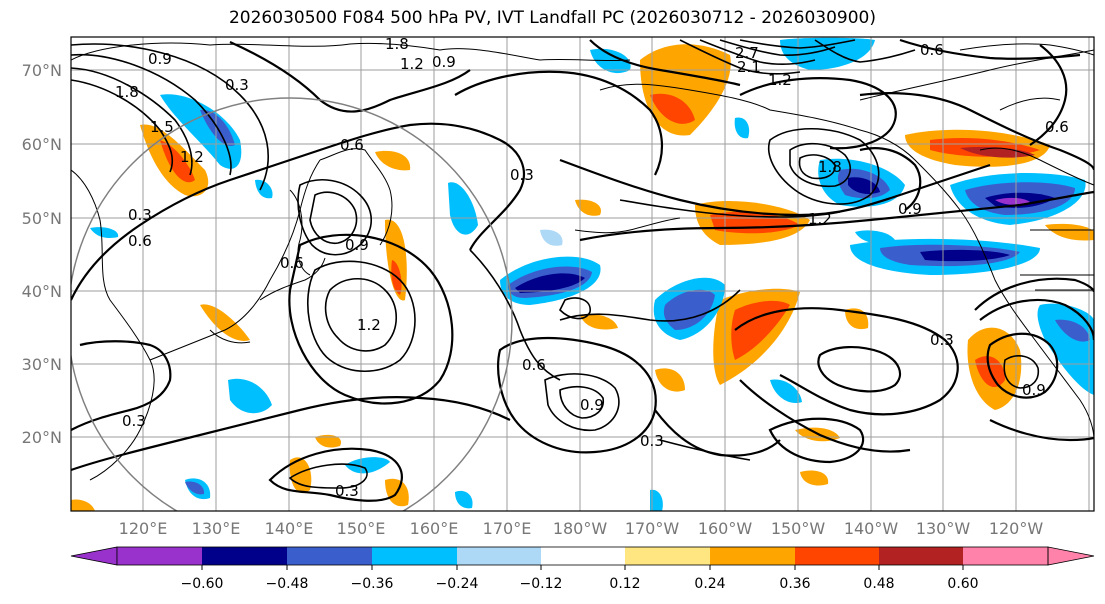 The width and height of the screenshot is (1105, 604). I want to click on lon-label: 180°W, so click(580, 528).